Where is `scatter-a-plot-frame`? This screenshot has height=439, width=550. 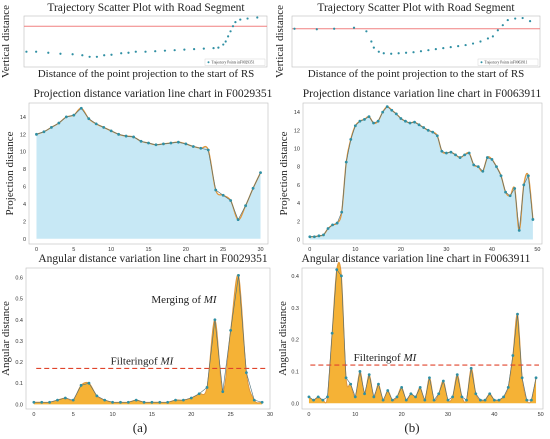 scatter-a-plot-frame is located at coordinates (145, 41).